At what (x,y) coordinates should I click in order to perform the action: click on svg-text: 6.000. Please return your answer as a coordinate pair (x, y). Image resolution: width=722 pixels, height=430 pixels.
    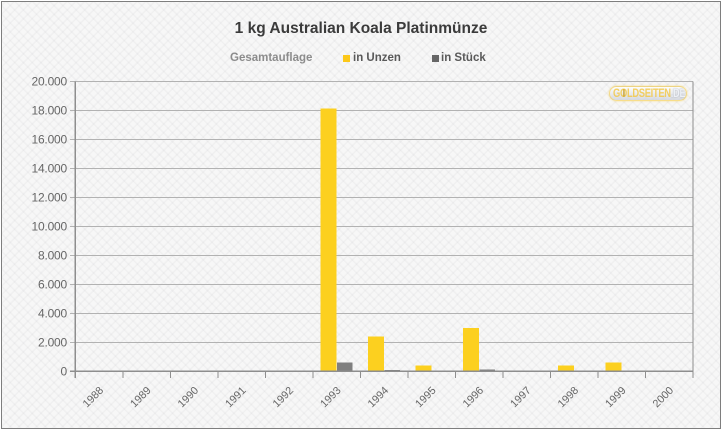
    Looking at the image, I should click on (53, 284).